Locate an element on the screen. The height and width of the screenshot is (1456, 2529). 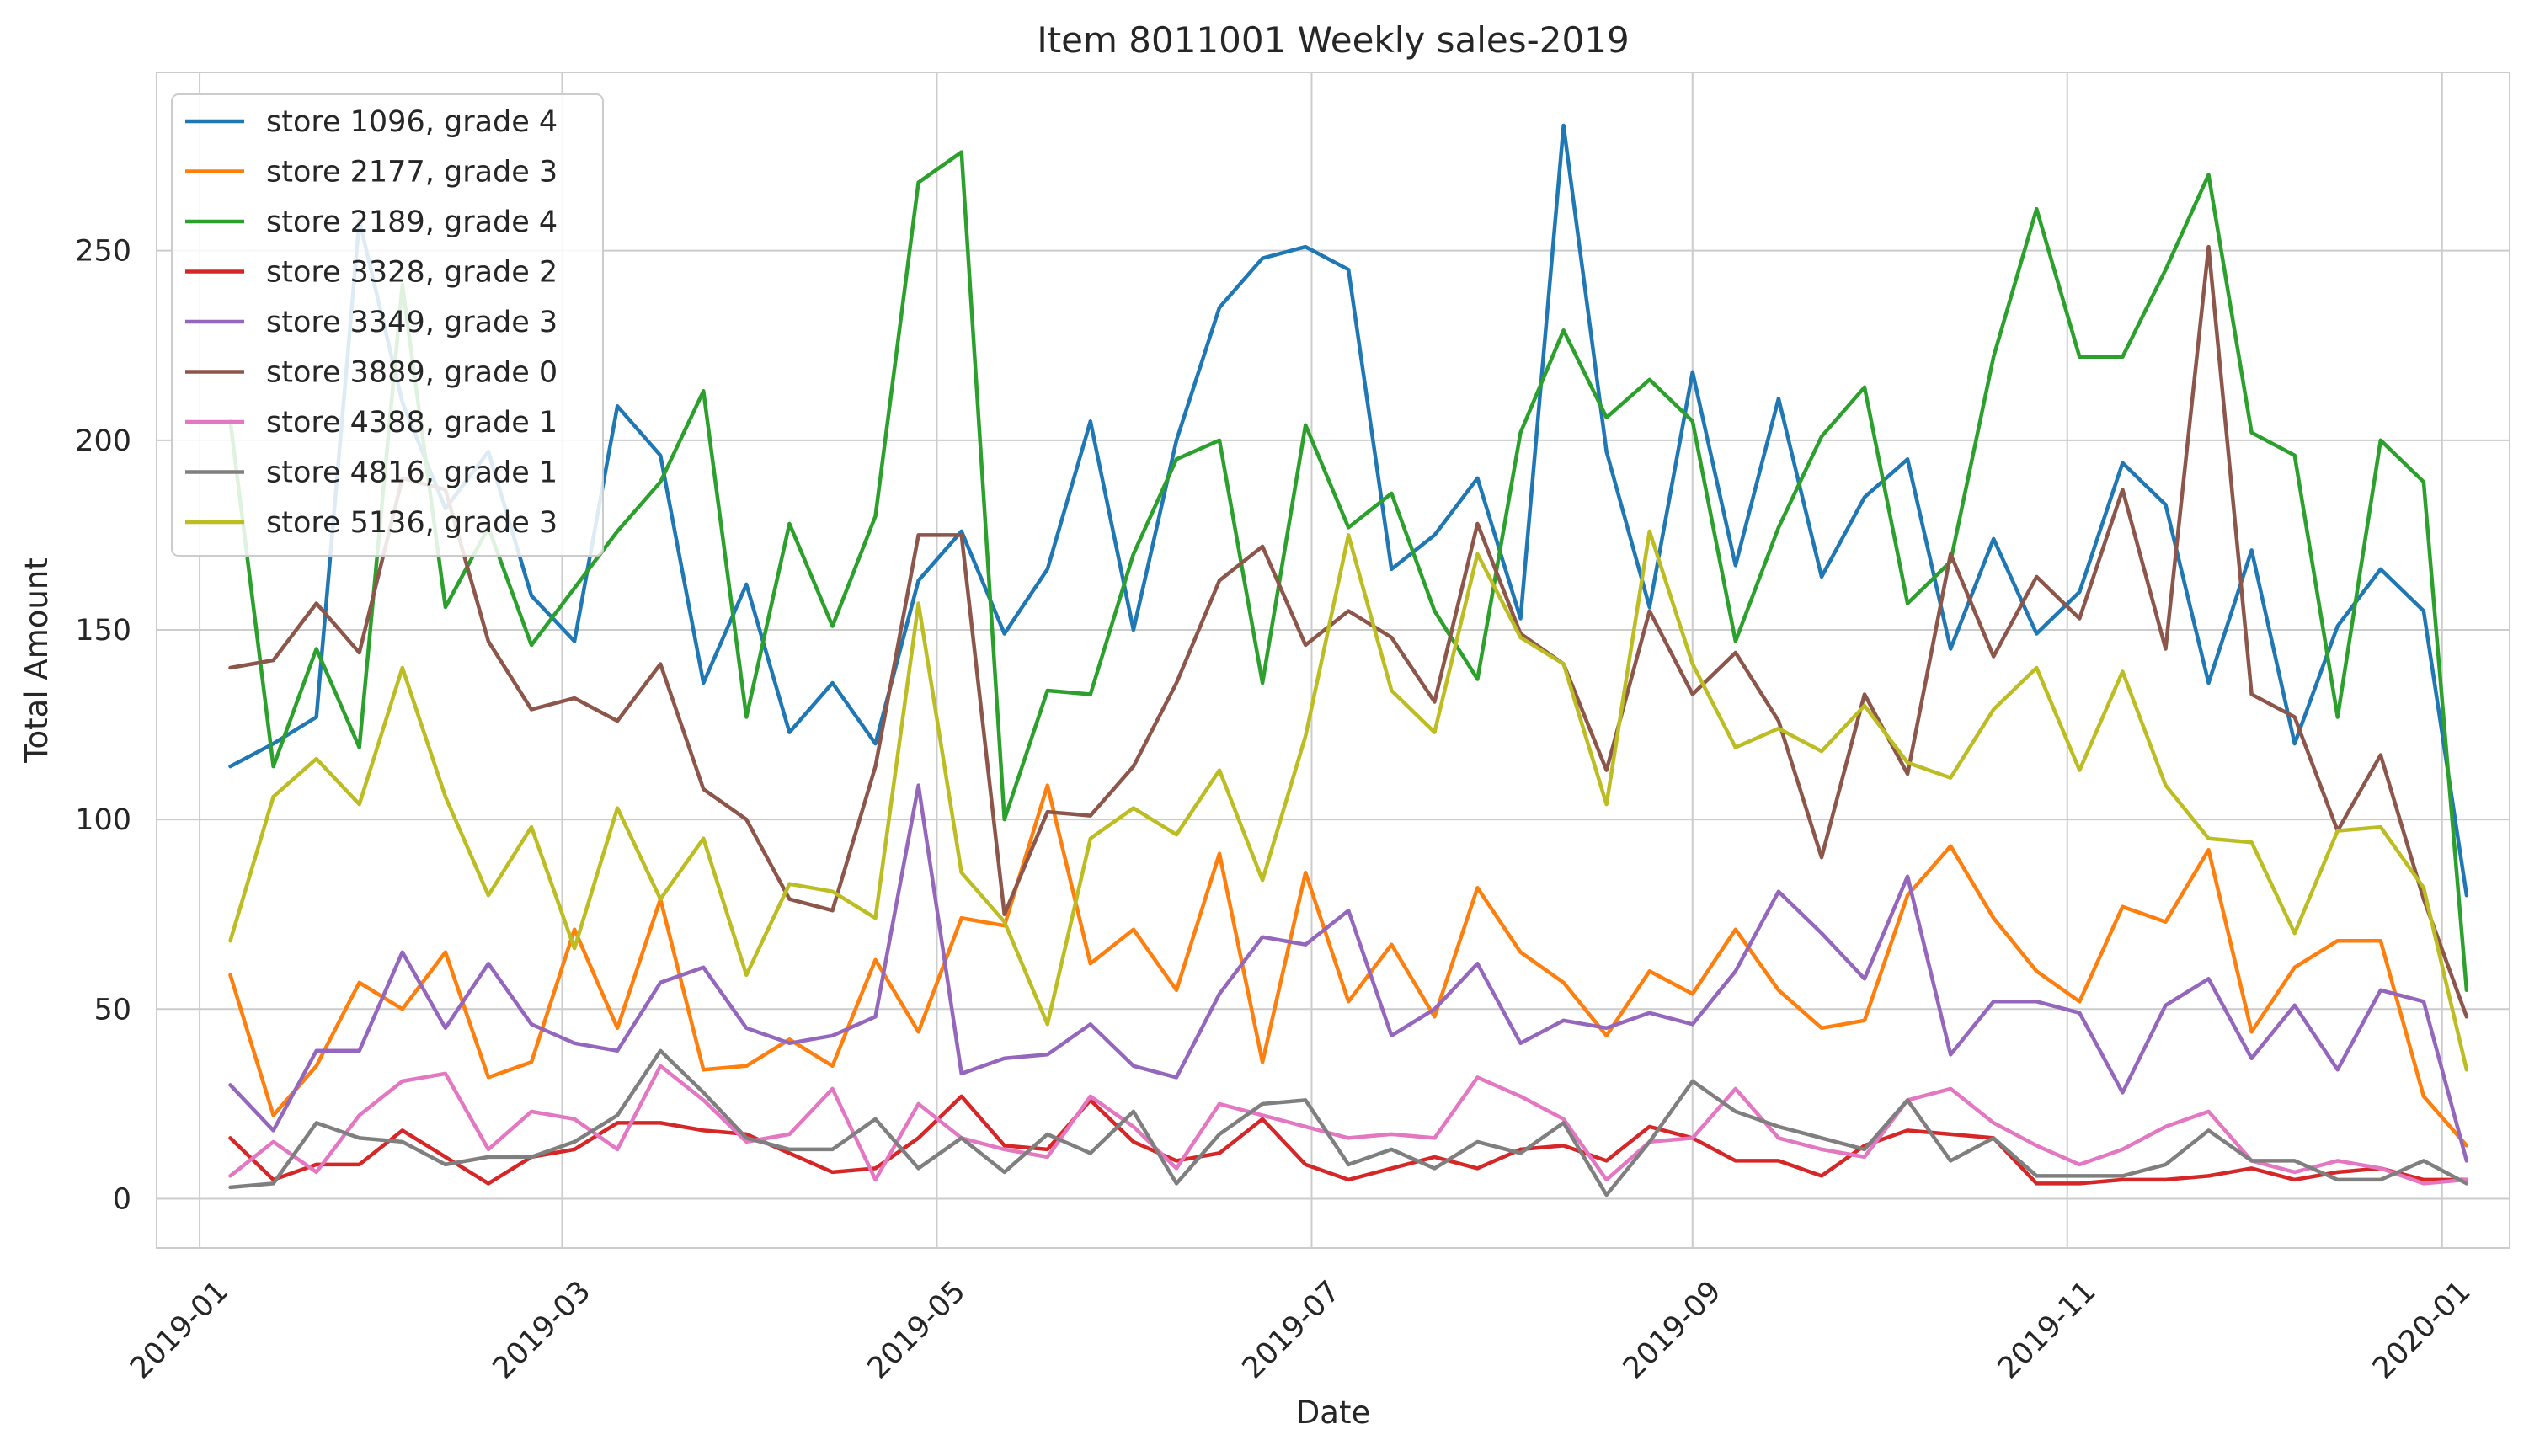
y-tick-label: 150 is located at coordinates (103, 631).